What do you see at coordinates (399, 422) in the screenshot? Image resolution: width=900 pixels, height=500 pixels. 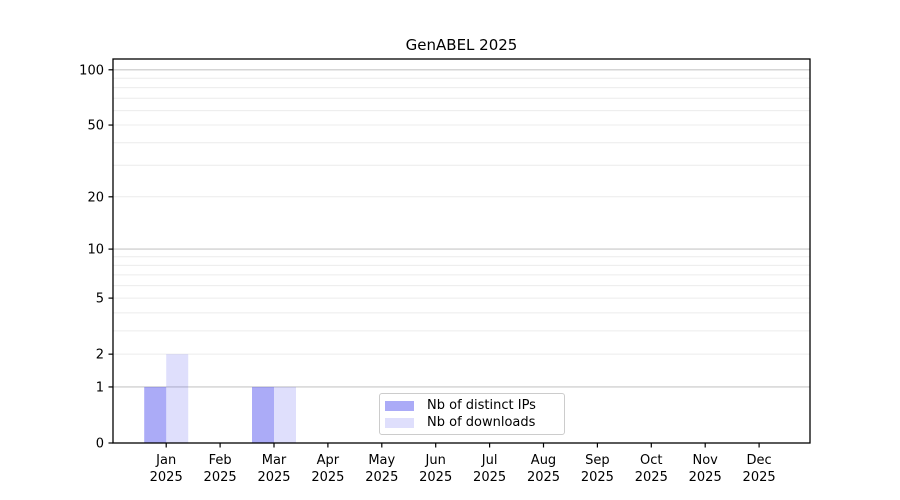 I see `legend-swatch-downloads` at bounding box center [399, 422].